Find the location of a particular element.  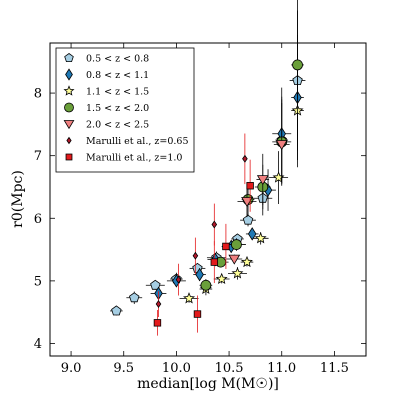

legend-entry: 0.5 < z < 0.8 is located at coordinates (106, 59).